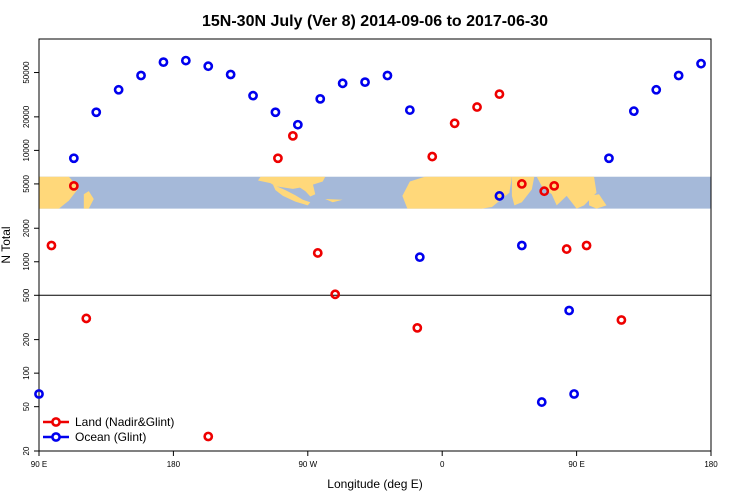 The width and height of the screenshot is (750, 500). Describe the element at coordinates (26, 339) in the screenshot. I see `y-tick-label: 200` at that location.